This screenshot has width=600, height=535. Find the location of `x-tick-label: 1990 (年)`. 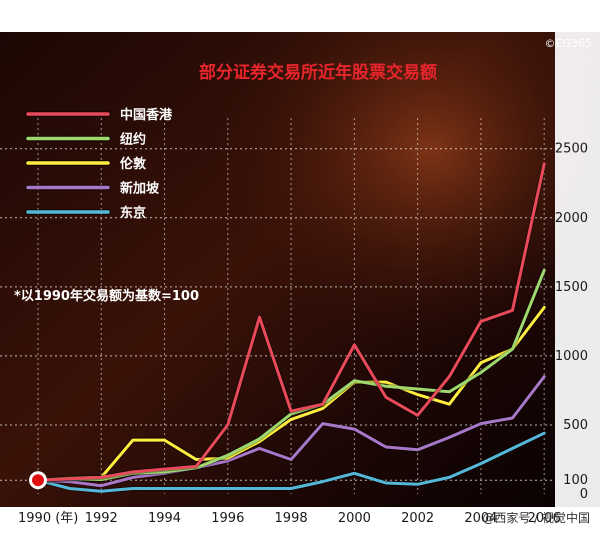

x-tick-label: 1990 (年) is located at coordinates (48, 518).